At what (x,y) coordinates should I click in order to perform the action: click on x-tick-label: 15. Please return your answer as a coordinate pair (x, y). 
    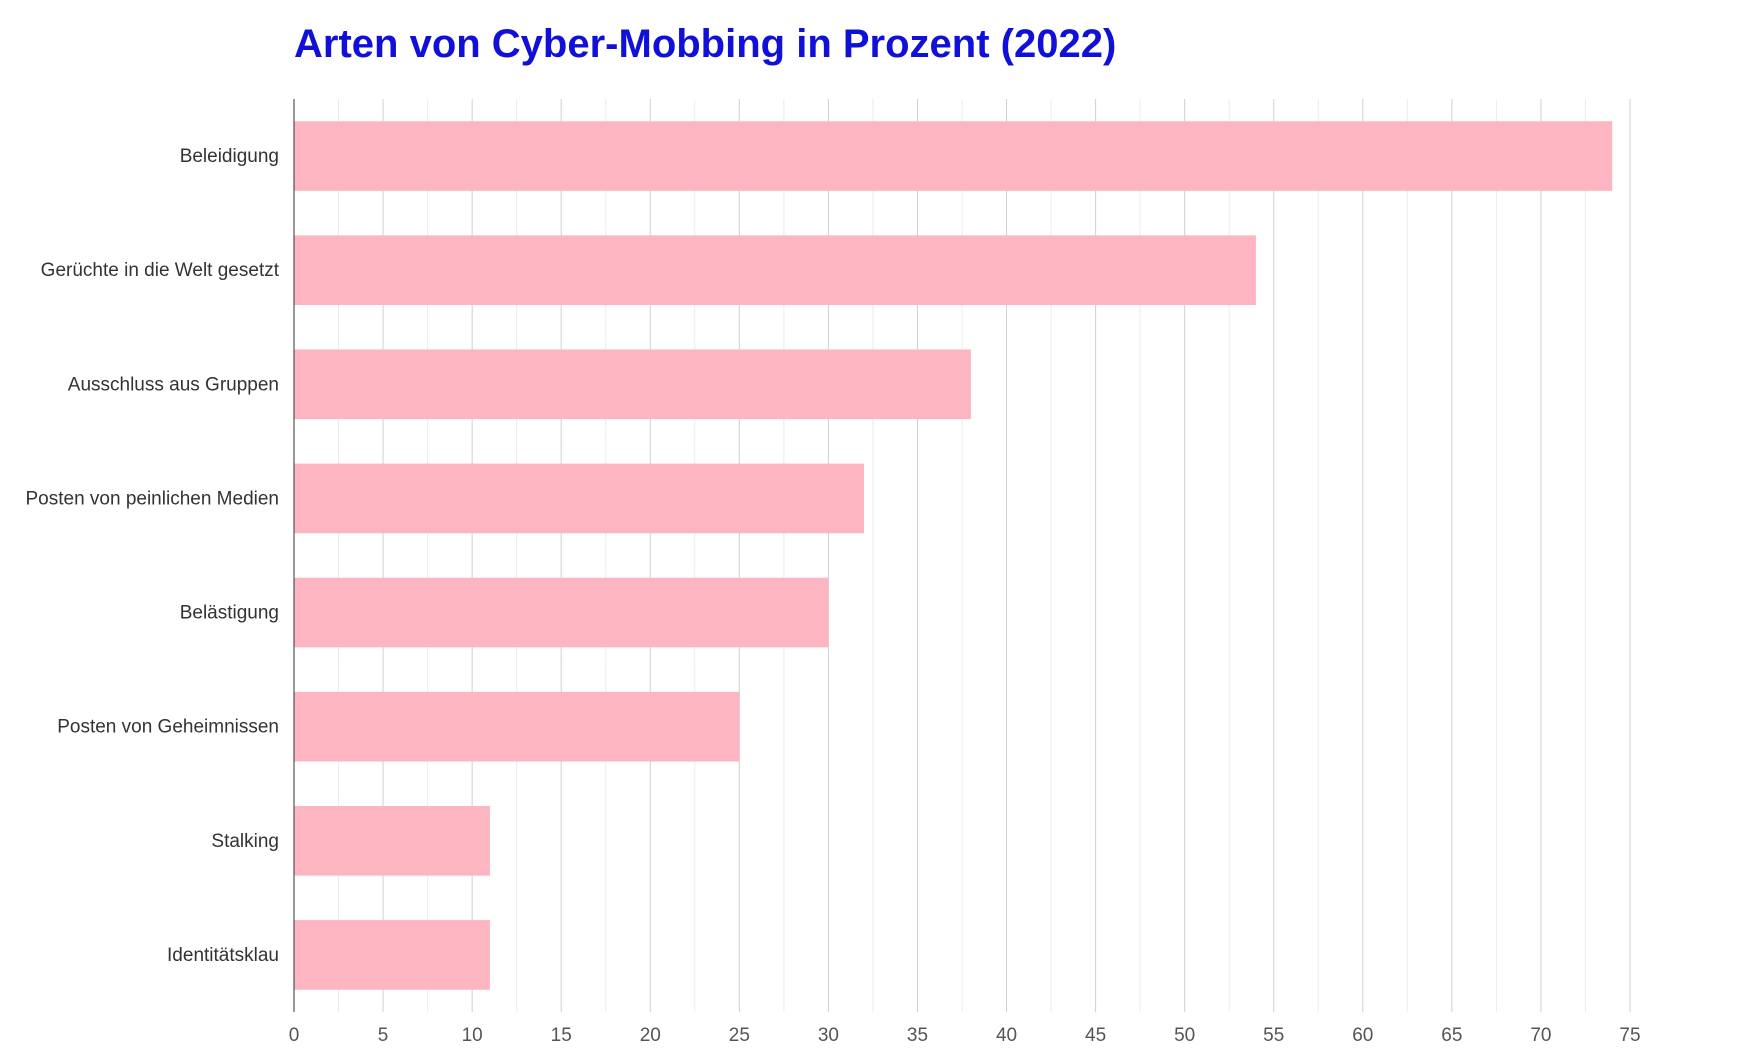
    Looking at the image, I should click on (561, 1035).